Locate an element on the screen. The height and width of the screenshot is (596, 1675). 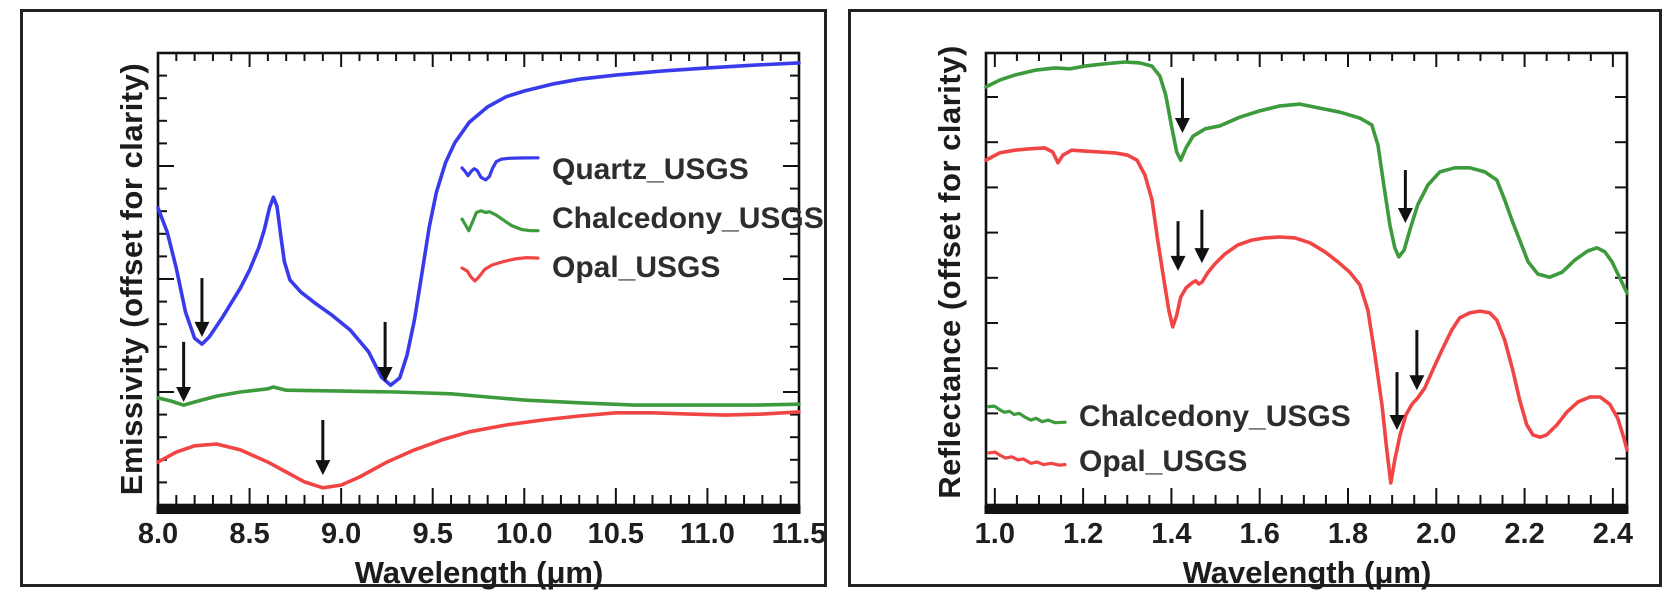
reflectance-y-axis-label: Reflectance (offset for clarity) is located at coordinates (949, 272).